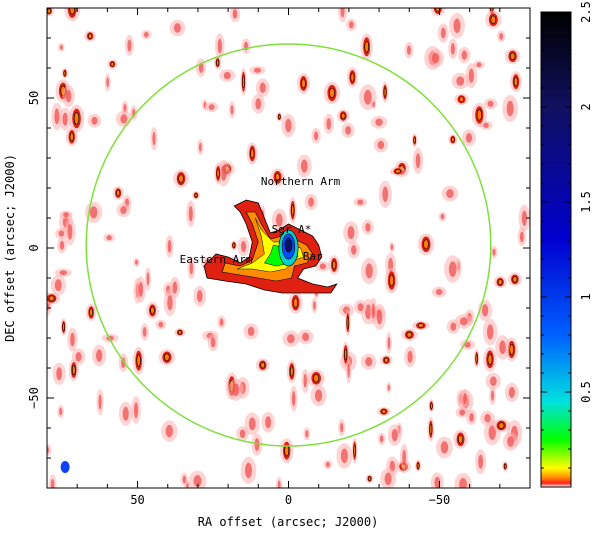 The image size is (600, 537). What do you see at coordinates (65, 467) in the screenshot?
I see `synthesized-beam` at bounding box center [65, 467].